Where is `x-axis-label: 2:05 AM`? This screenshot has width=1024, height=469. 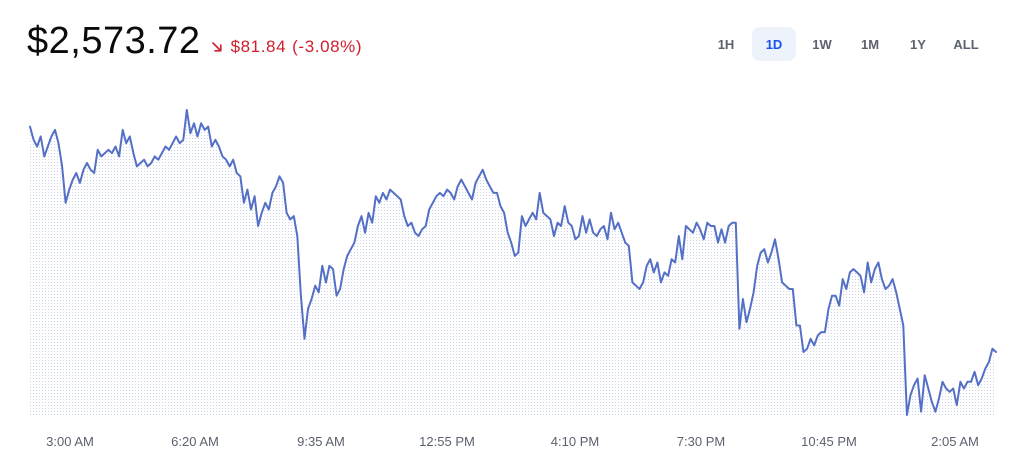 x-axis-label: 2:05 AM is located at coordinates (955, 441).